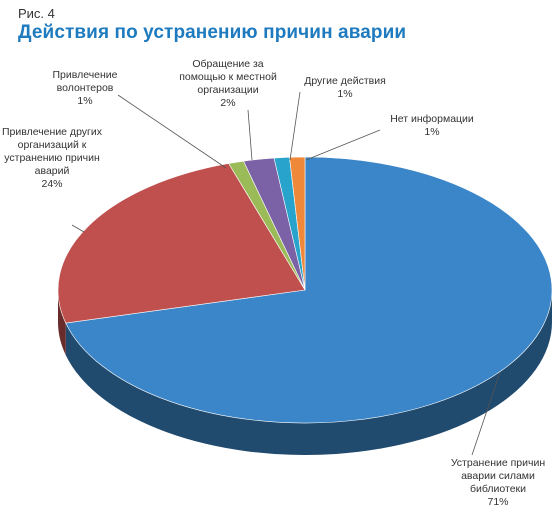 This screenshot has height=528, width=560. What do you see at coordinates (84, 88) in the screenshot?
I see `slice-label-volunteers: Привлечение волонтеров 1%` at bounding box center [84, 88].